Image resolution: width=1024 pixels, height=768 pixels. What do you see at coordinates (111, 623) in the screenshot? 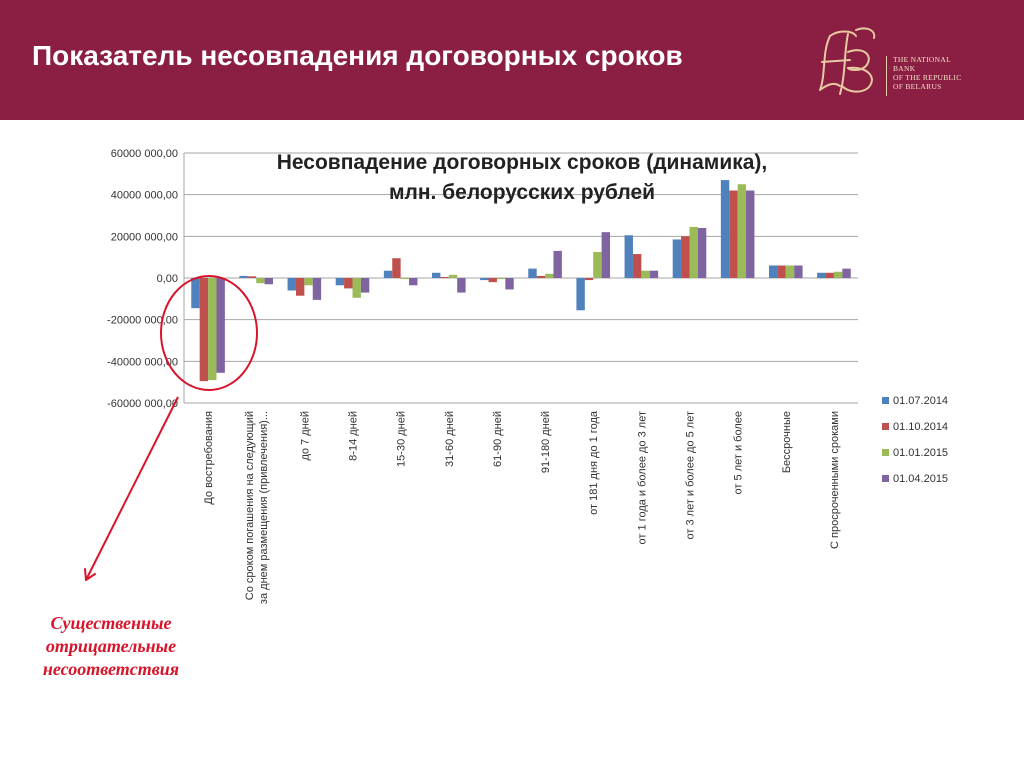
I see `annotation-line: Существенные` at bounding box center [111, 623].